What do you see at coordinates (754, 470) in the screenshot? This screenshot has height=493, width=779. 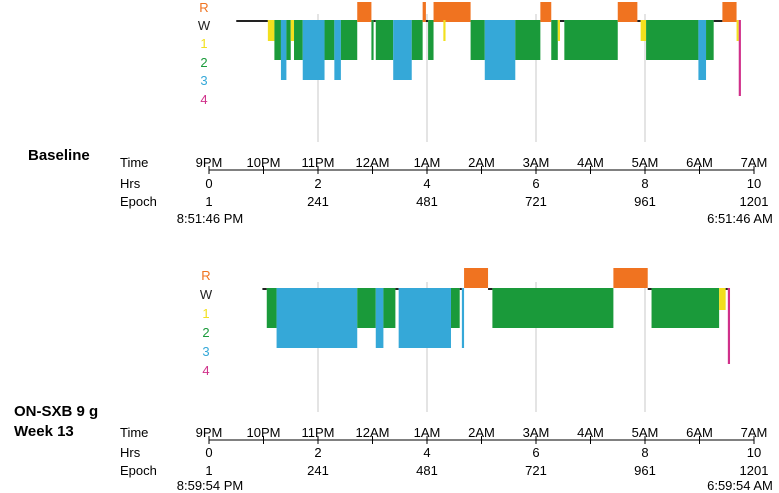 I see `epoch-tick-label: 1201` at bounding box center [754, 470].